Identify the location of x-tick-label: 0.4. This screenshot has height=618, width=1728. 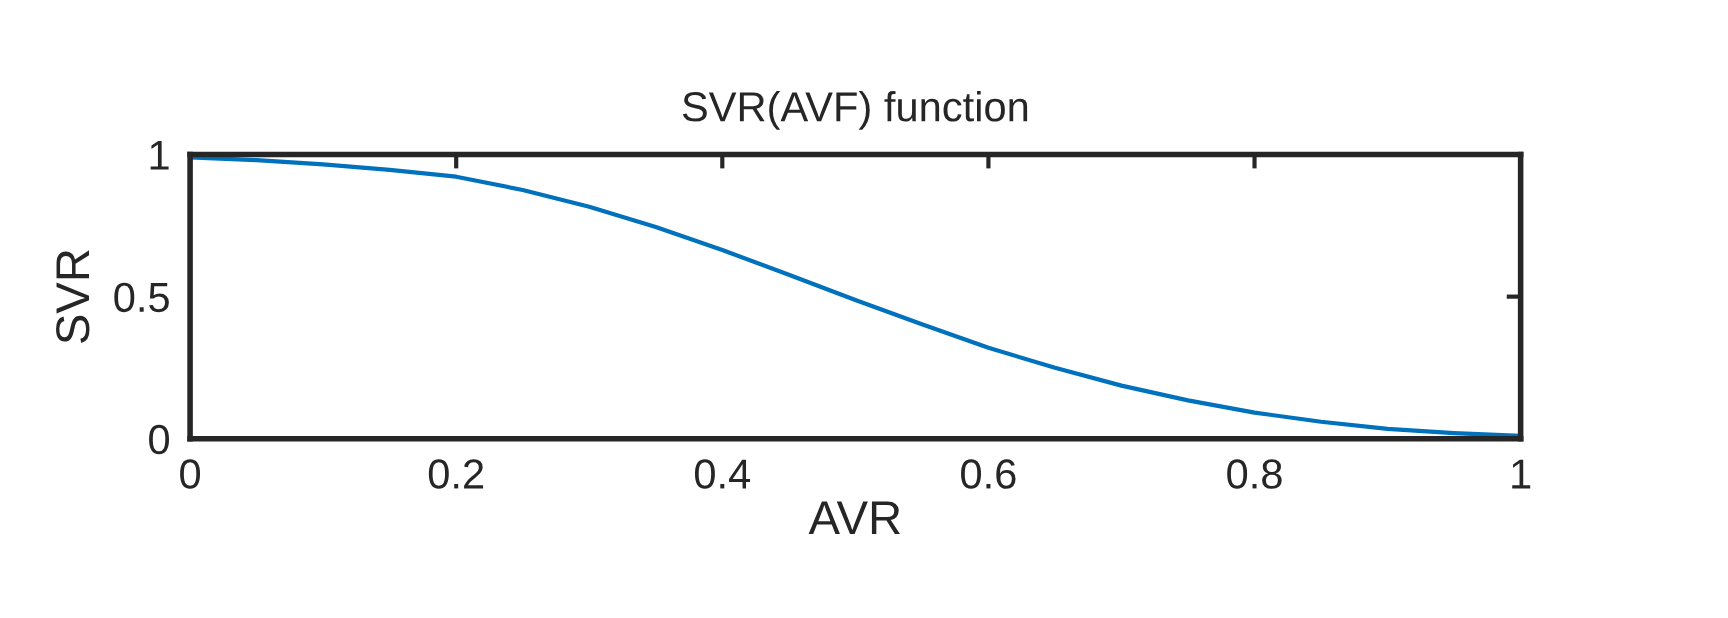
(722, 474).